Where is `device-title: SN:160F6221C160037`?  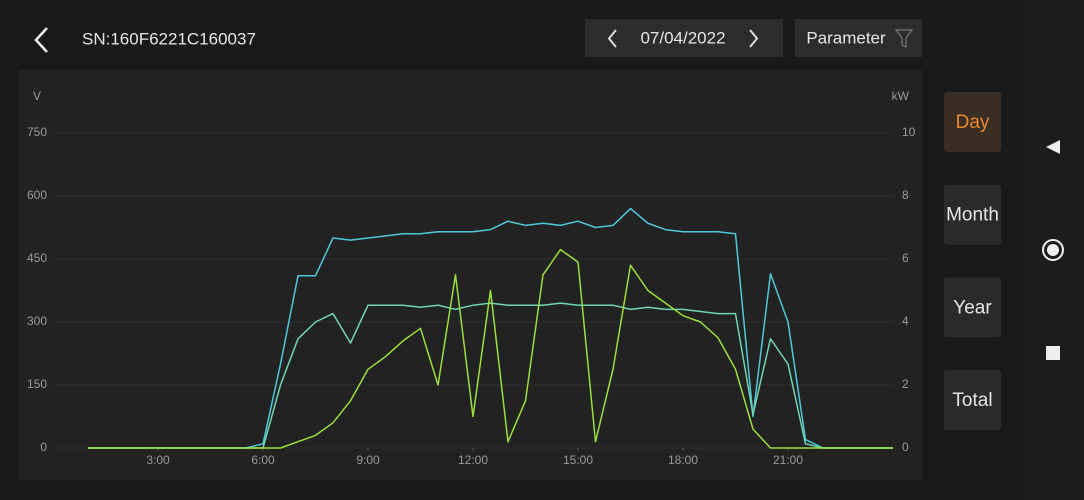
device-title: SN:160F6221C160037 is located at coordinates (169, 38).